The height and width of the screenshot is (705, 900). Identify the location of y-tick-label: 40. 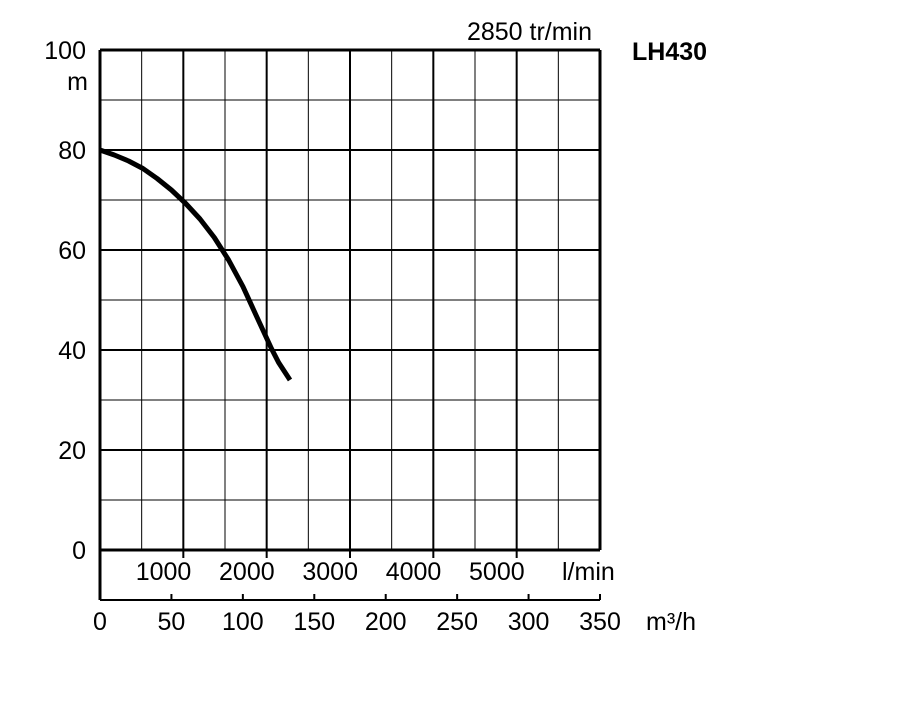
(72, 351).